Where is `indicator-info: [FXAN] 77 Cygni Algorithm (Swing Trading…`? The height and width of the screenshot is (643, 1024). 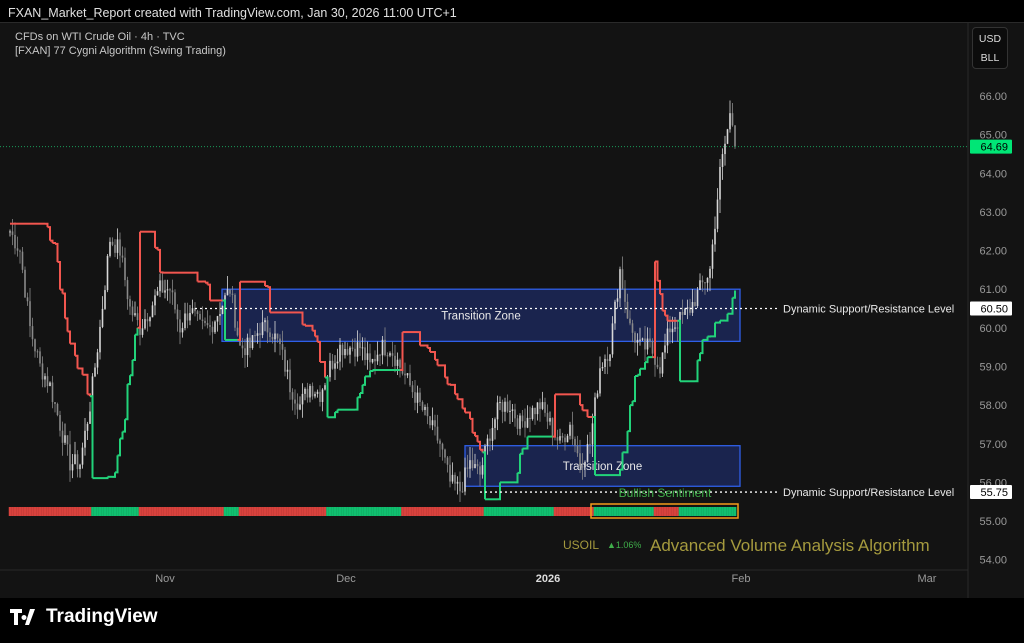 indicator-info: [FXAN] 77 Cygni Algorithm (Swing Trading… is located at coordinates (120, 51).